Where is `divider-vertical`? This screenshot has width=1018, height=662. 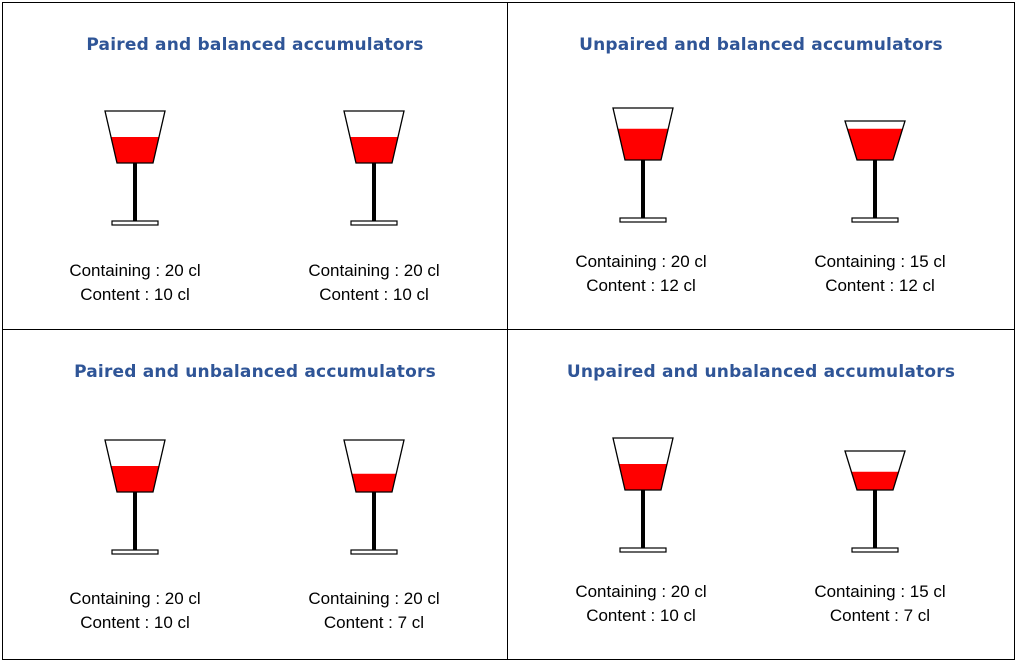 divider-vertical is located at coordinates (507, 331).